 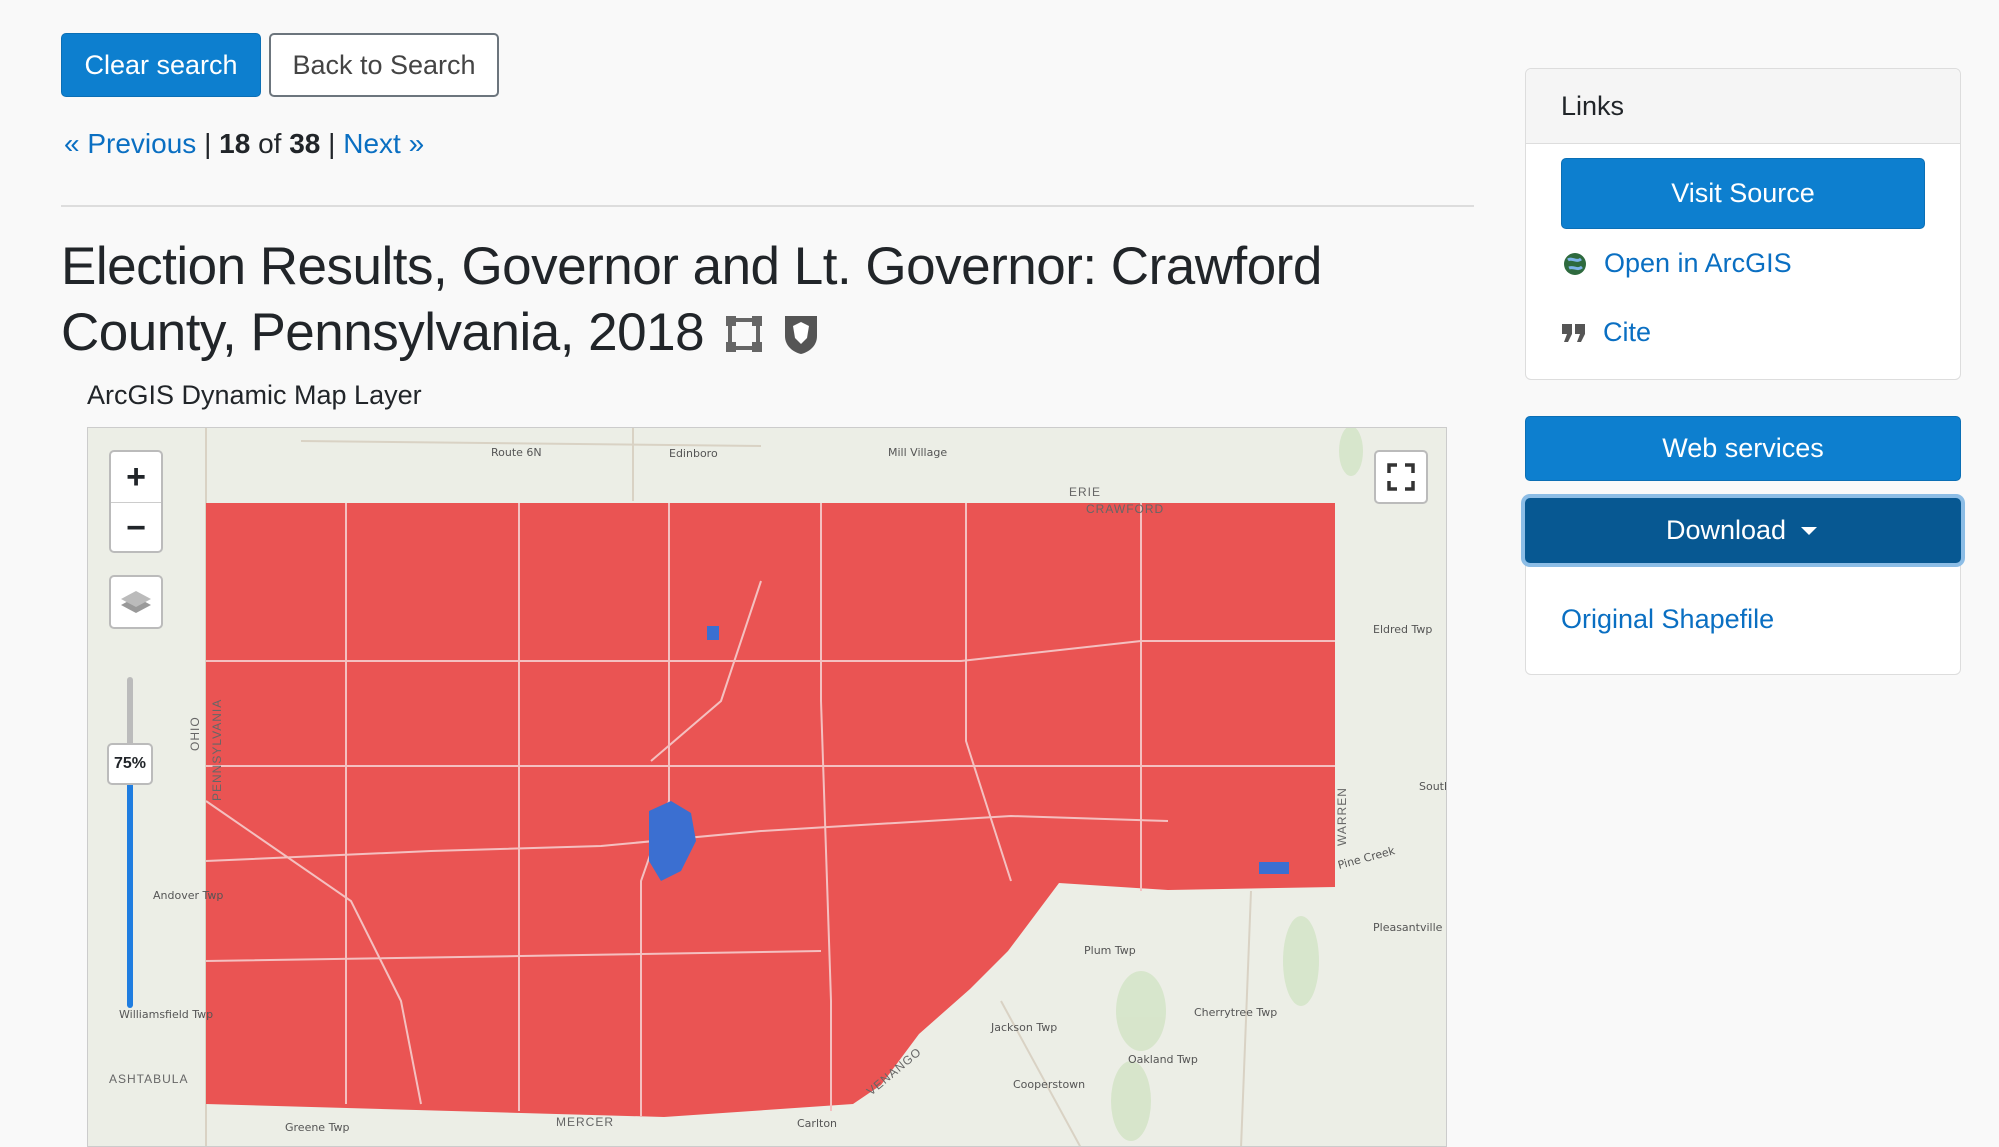 What do you see at coordinates (969, 753) in the screenshot?
I see `democratic-areas` at bounding box center [969, 753].